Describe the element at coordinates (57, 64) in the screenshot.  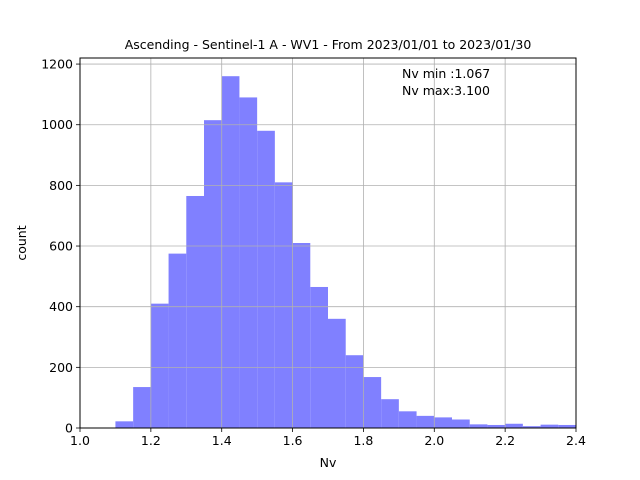
I see `y-tick-label-6: 1200` at that location.